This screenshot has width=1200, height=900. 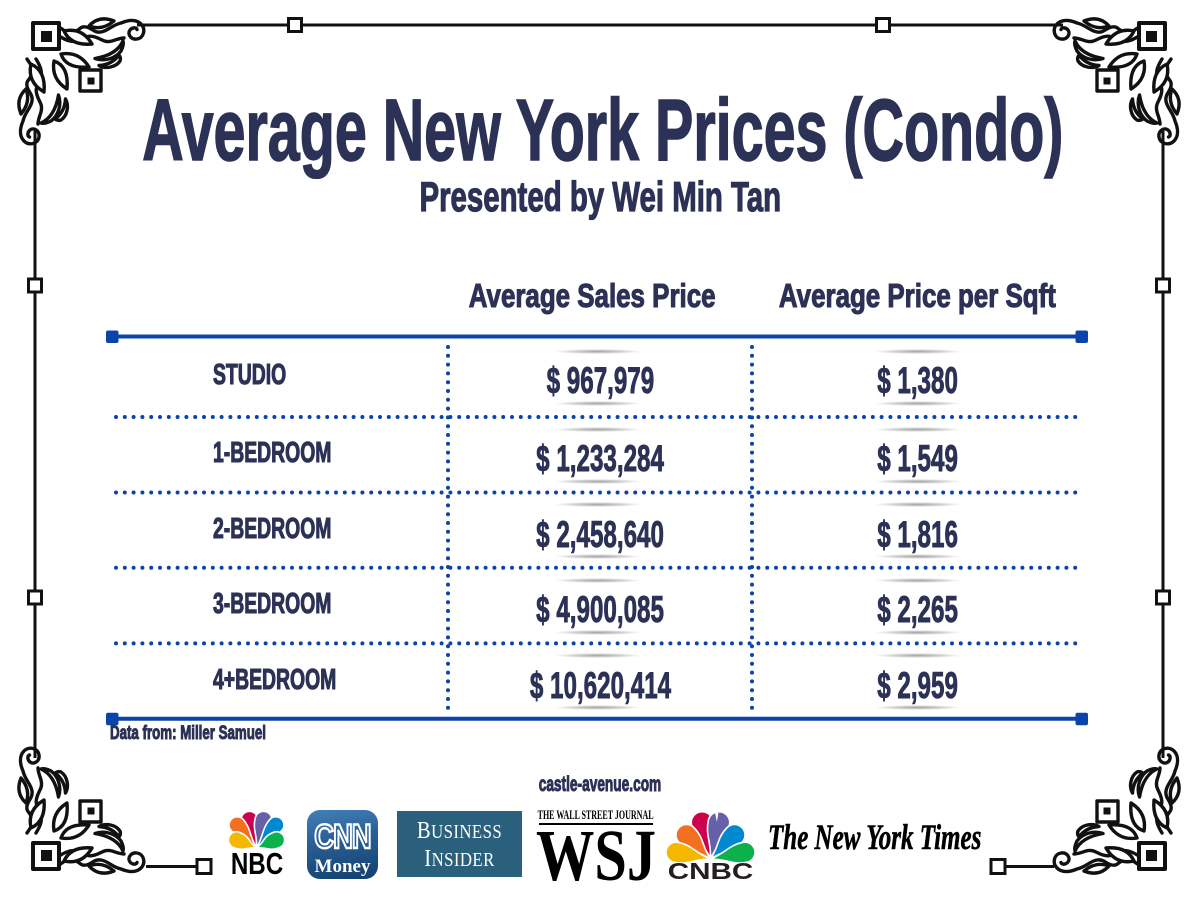 I want to click on svg-text: CNBC, so click(x=711, y=871).